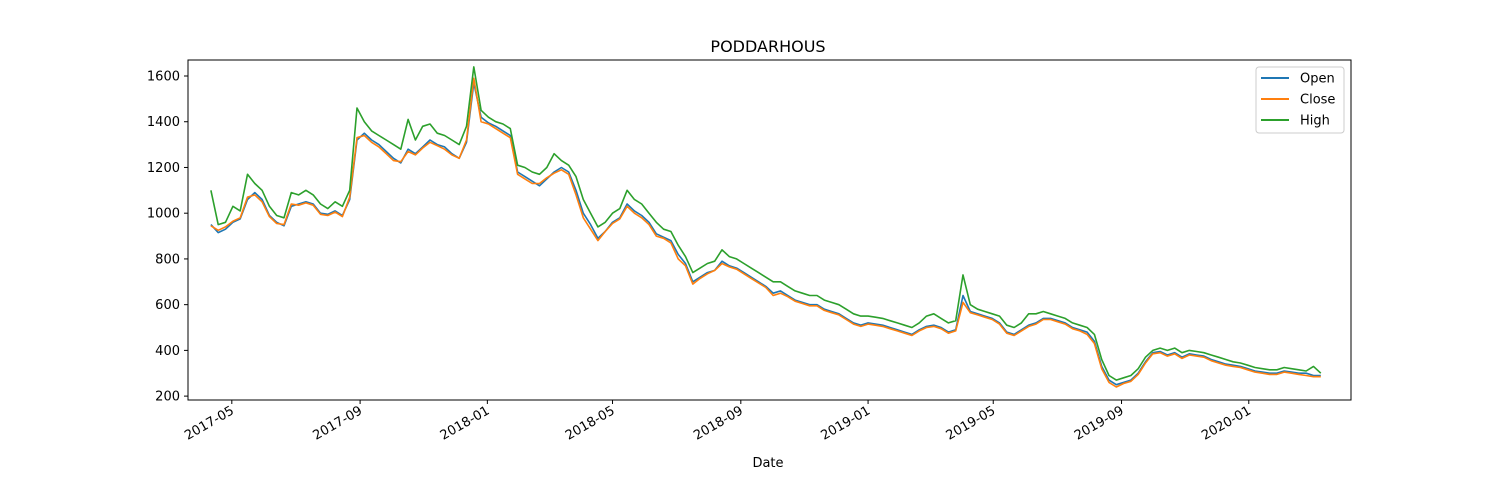  Describe the element at coordinates (167, 237) in the screenshot. I see `y-axis: 200 400 600 800 1000 1200 1400 1600` at that location.